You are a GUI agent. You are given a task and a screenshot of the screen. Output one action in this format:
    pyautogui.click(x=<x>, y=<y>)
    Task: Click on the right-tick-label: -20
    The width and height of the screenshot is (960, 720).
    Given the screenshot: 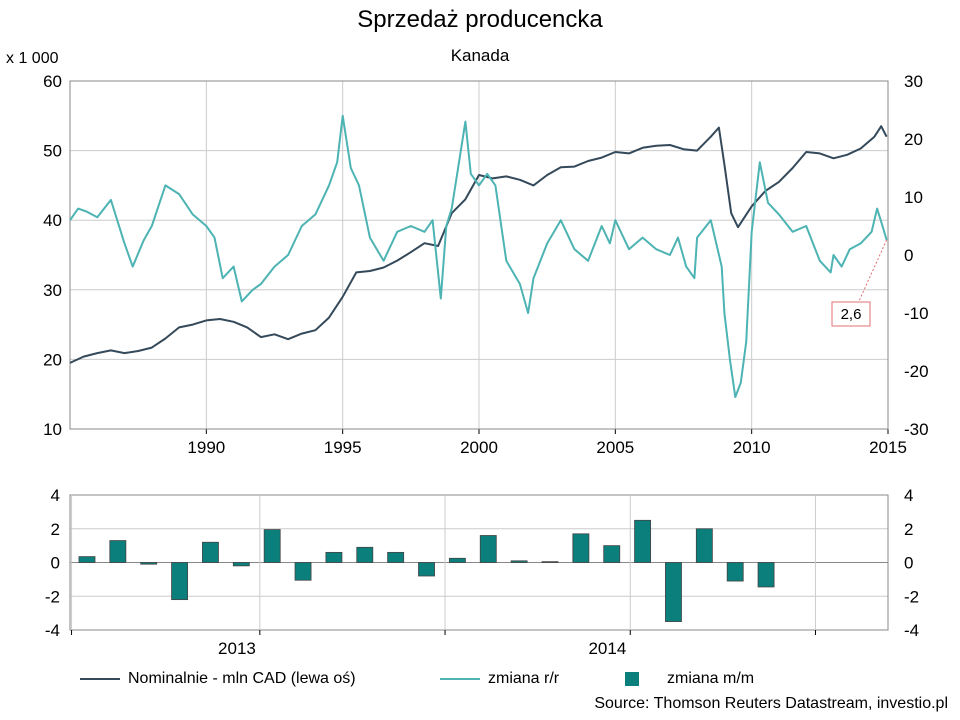 What is the action you would take?
    pyautogui.click(x=916, y=371)
    